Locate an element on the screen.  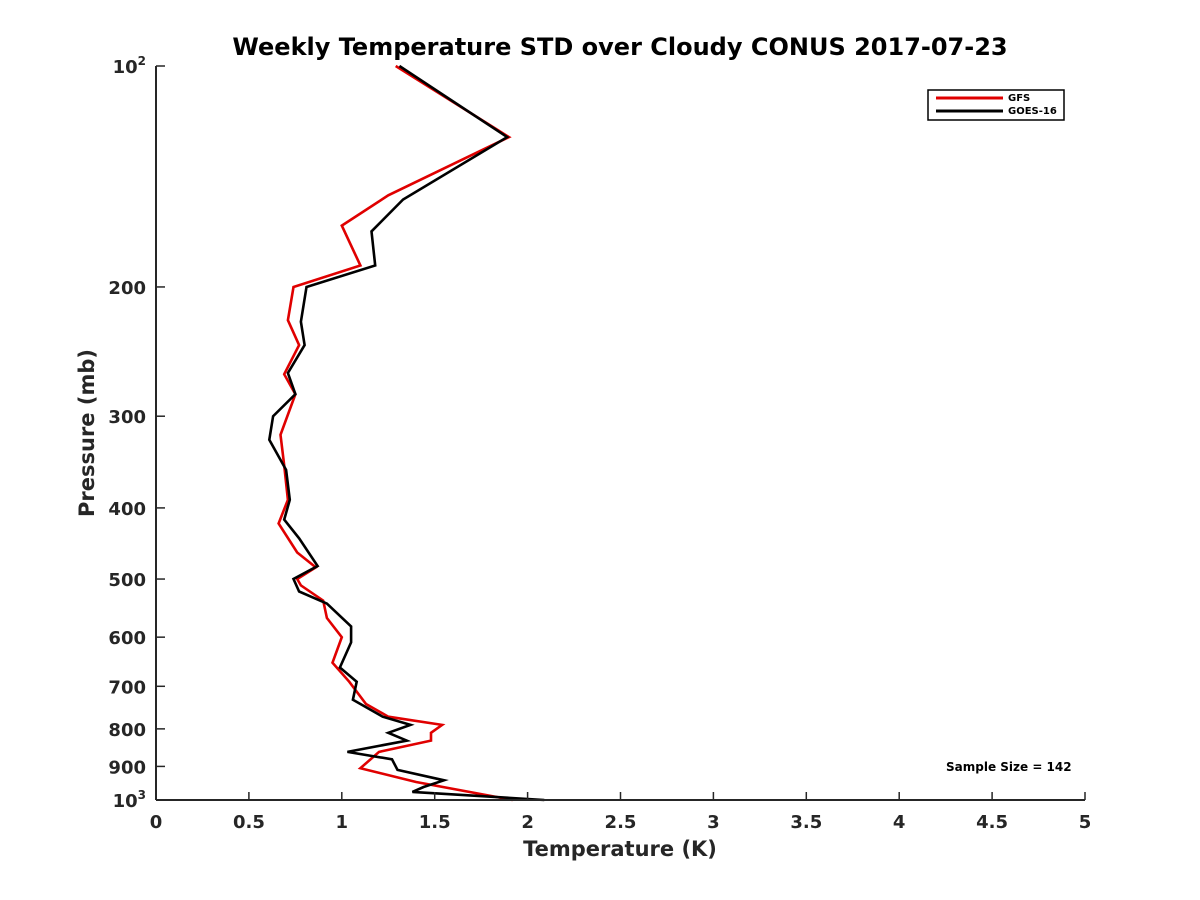
x-tick-label: 1 is located at coordinates (342, 822).